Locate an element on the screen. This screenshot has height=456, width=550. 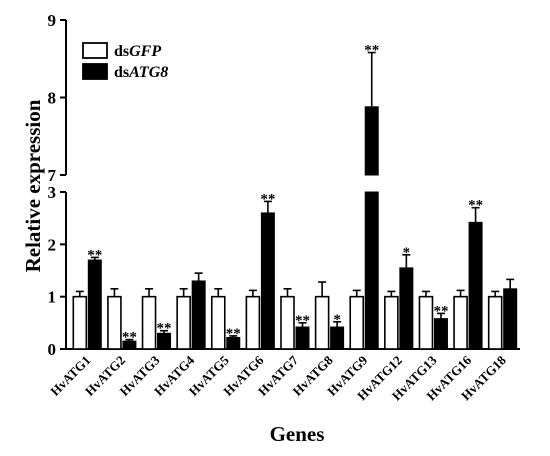
legend-label-dsgfp: dsGFP is located at coordinates (137, 51).